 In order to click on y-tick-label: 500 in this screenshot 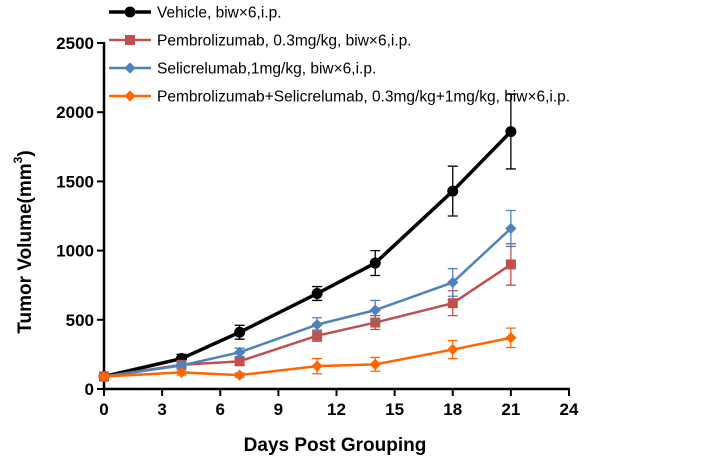, I will do `click(80, 320)`.